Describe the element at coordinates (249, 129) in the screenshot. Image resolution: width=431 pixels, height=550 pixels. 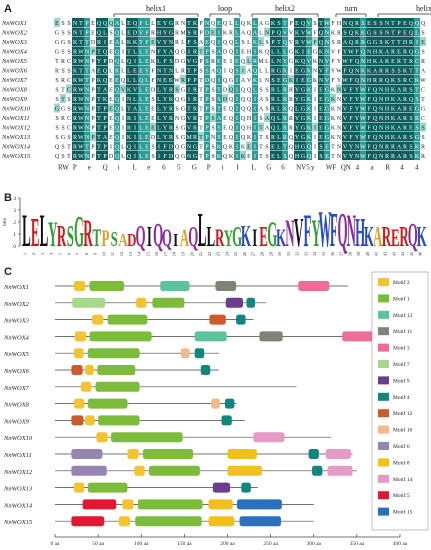
I see `alignment-residue: H` at that location.